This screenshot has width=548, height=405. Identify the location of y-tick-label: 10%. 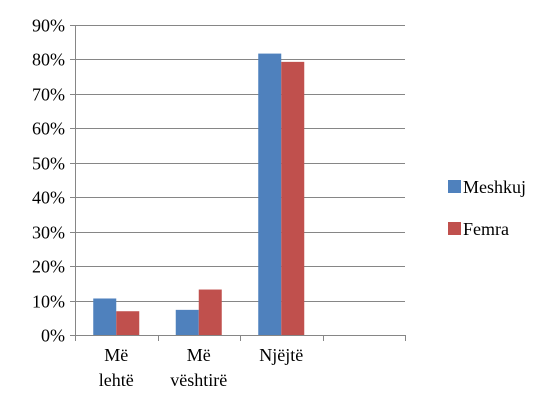
(48, 302).